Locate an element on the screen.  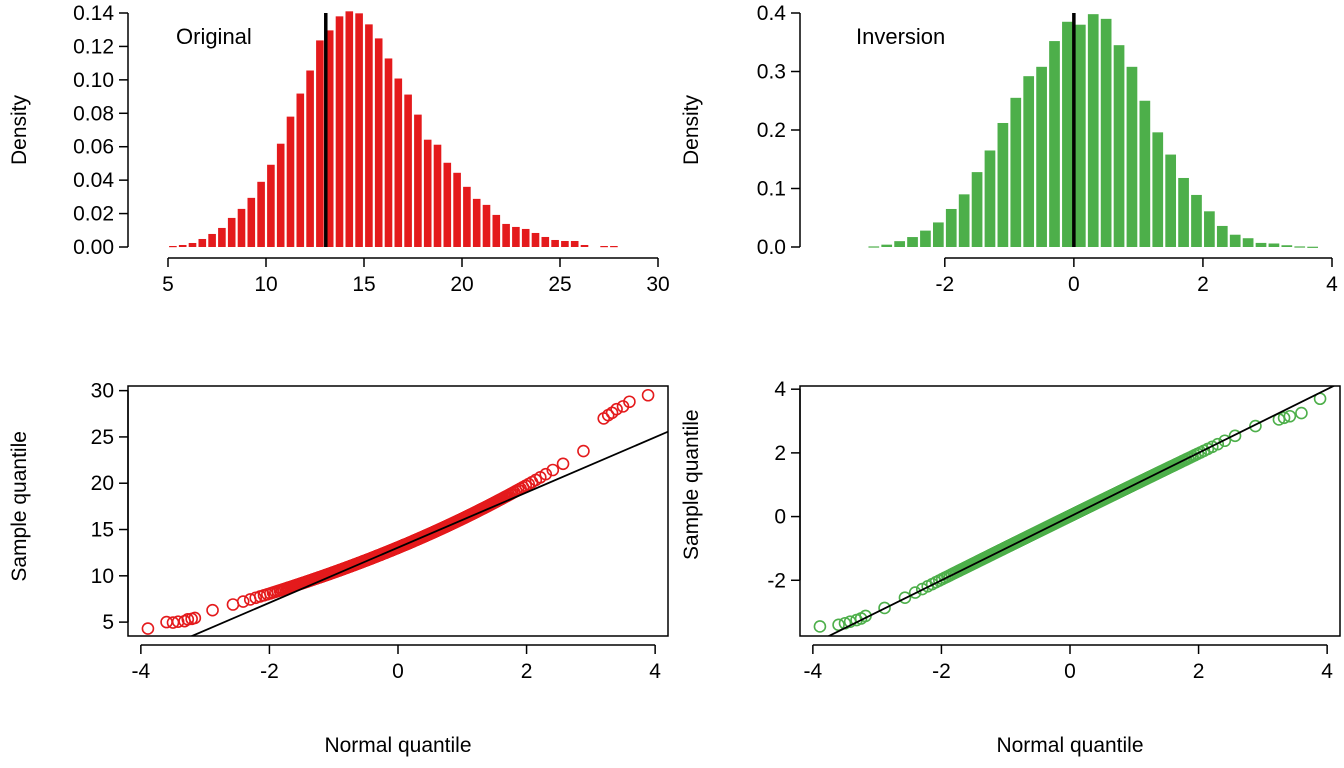
y-tick-label: 0.1 is located at coordinates (771, 189).